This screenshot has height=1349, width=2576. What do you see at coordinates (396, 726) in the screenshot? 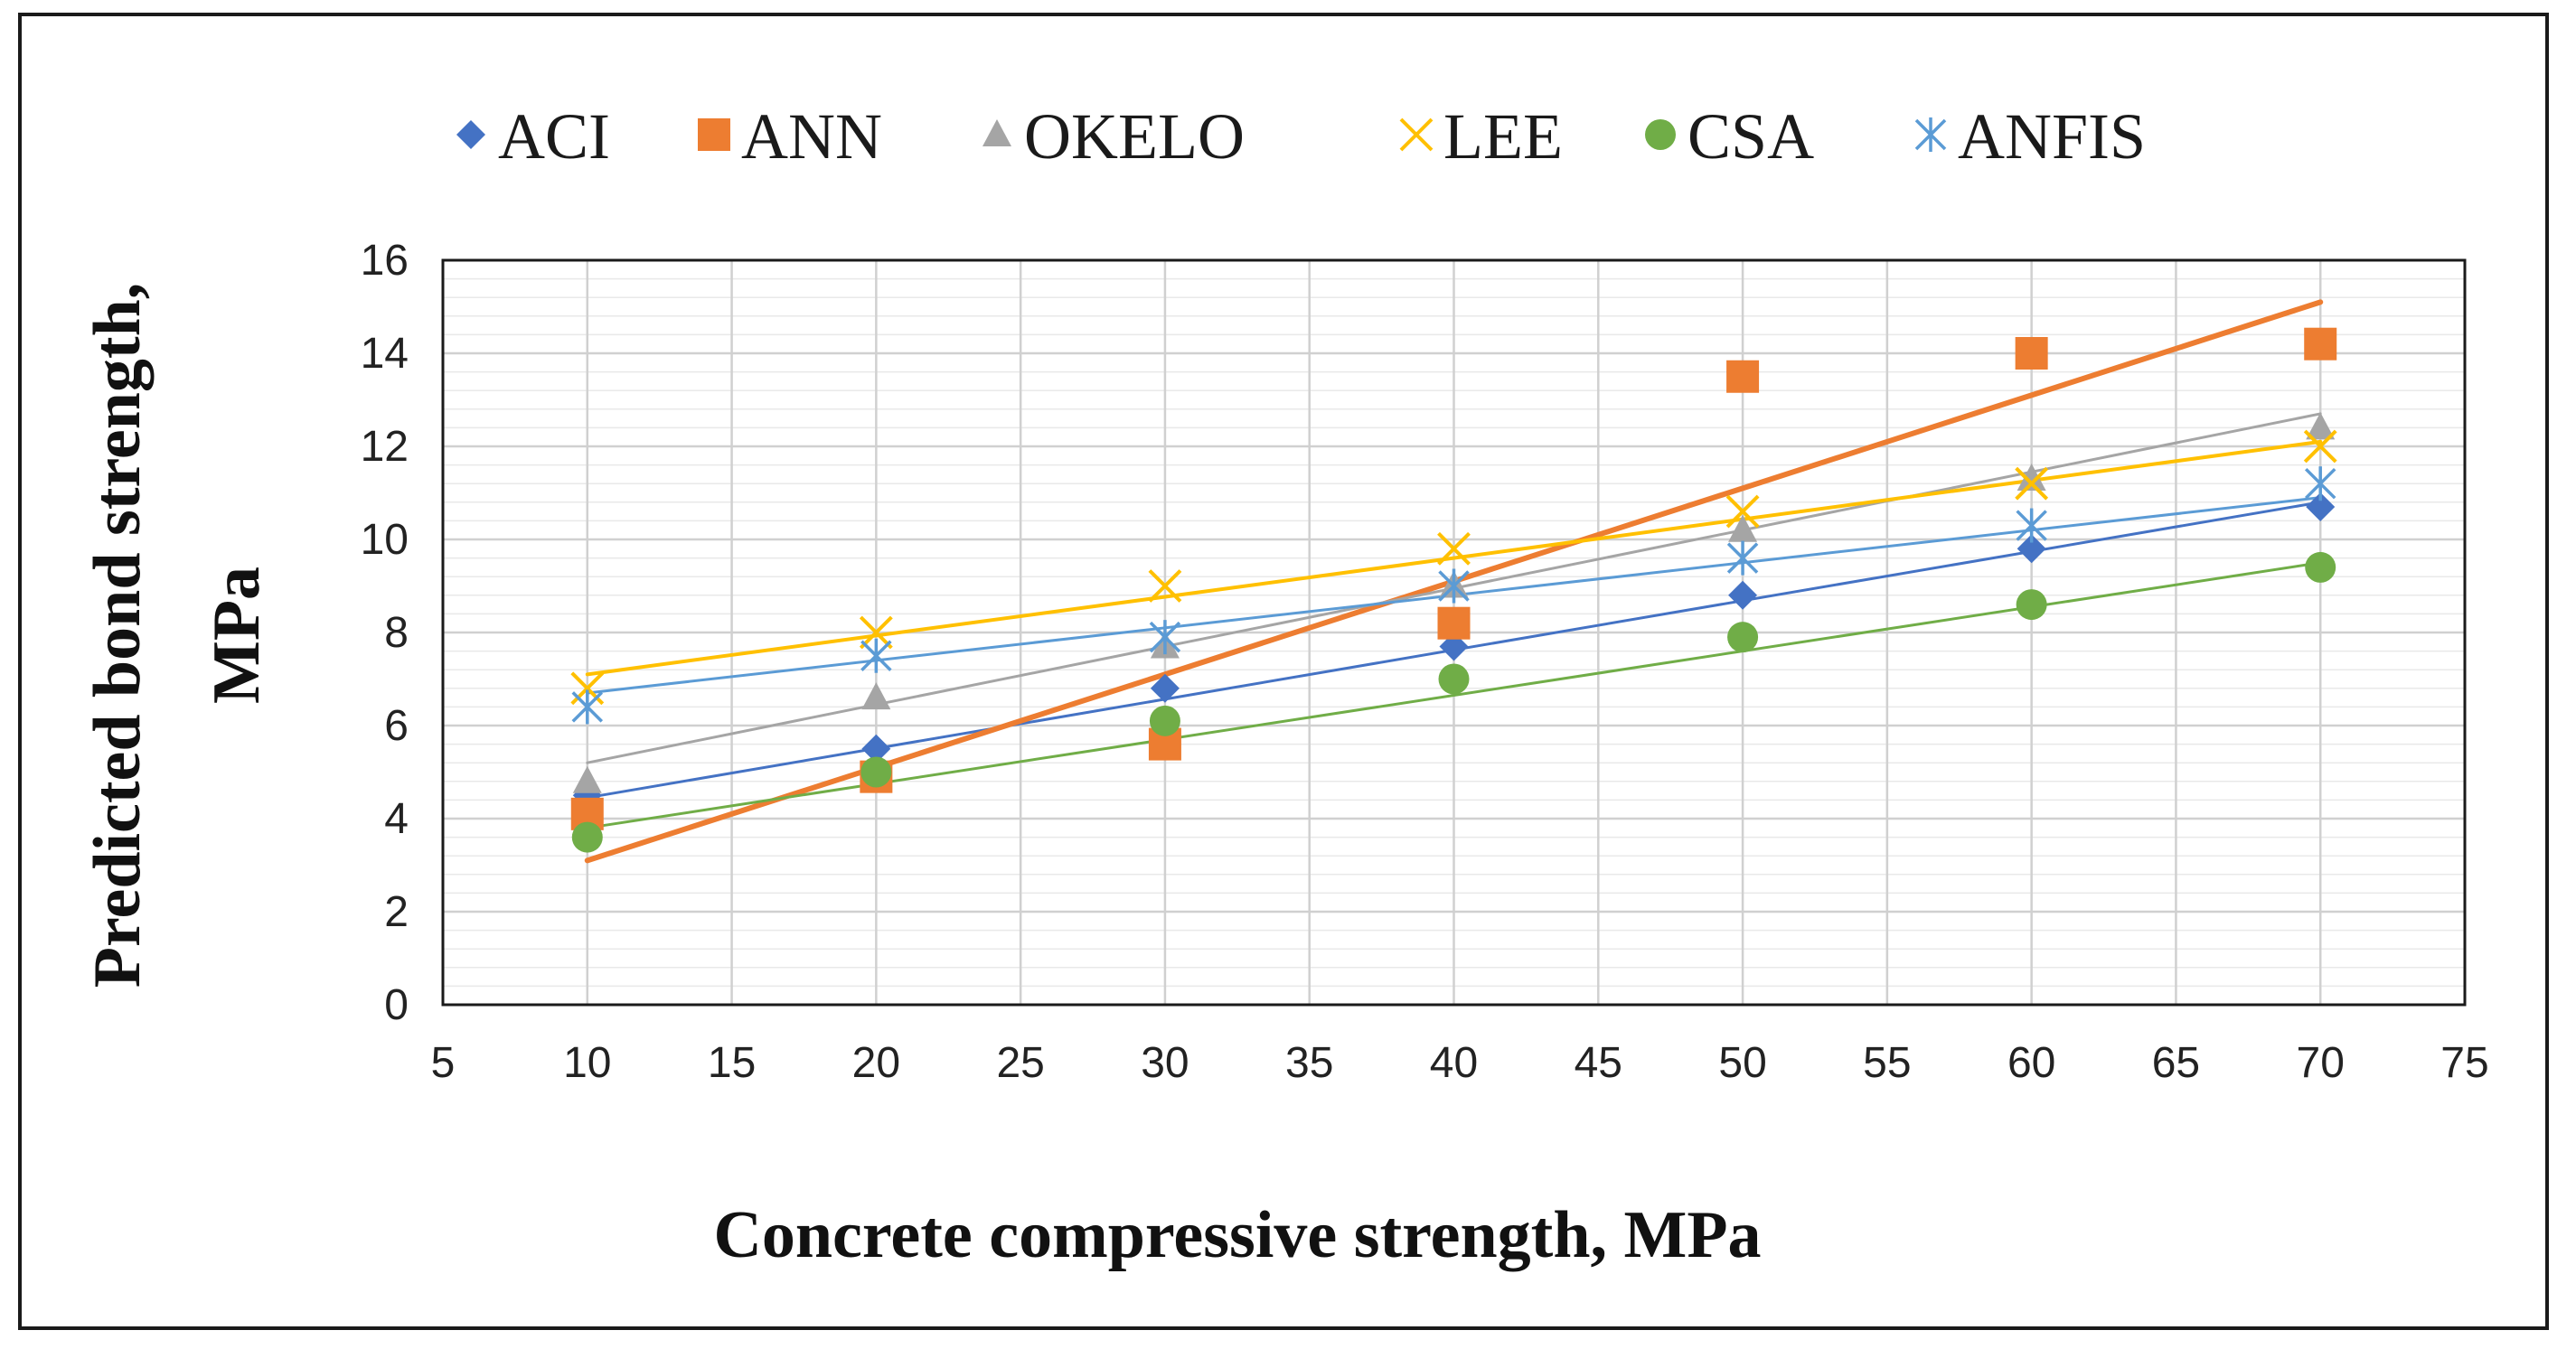
I see `y-tick-label: 6` at bounding box center [396, 726].